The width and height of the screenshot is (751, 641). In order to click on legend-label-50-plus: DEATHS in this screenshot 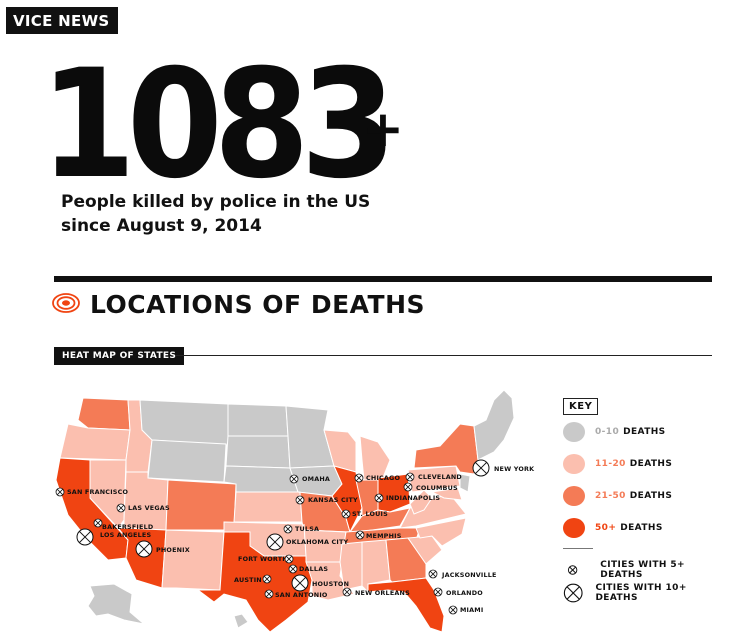, I will do `click(641, 528)`.